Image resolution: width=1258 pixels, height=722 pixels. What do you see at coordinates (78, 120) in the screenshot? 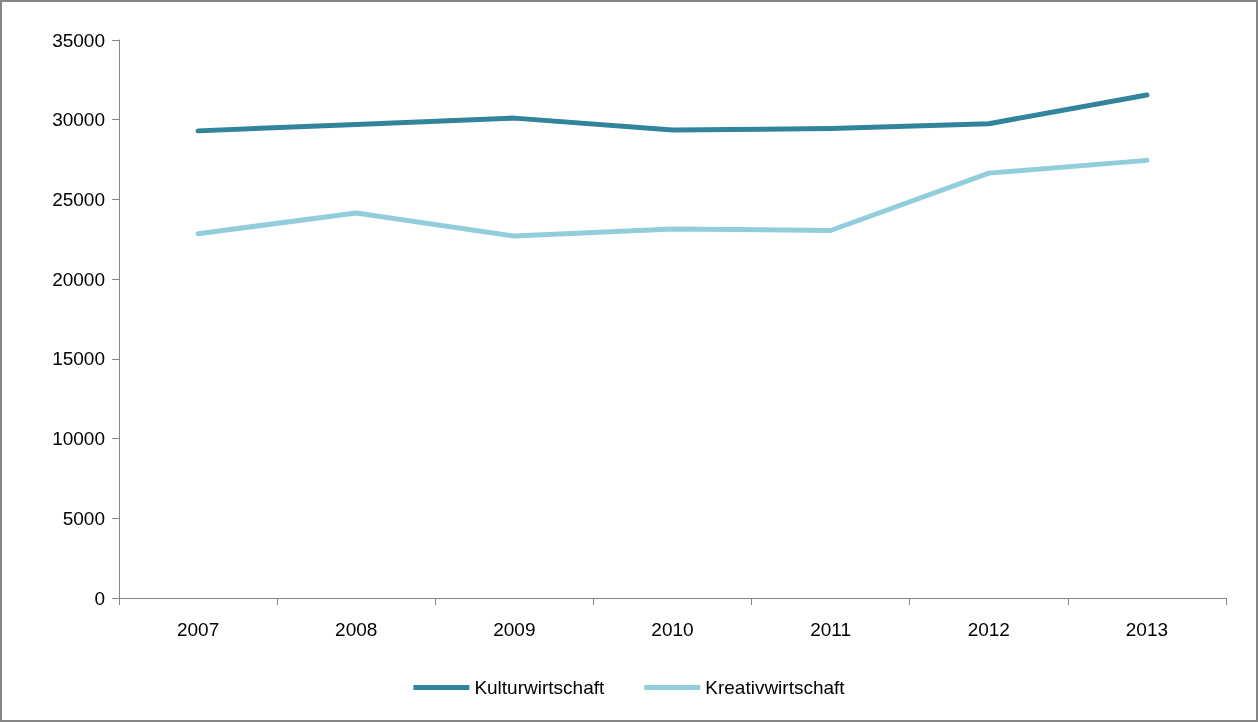
I see `y-tick-label: 30000` at bounding box center [78, 120].